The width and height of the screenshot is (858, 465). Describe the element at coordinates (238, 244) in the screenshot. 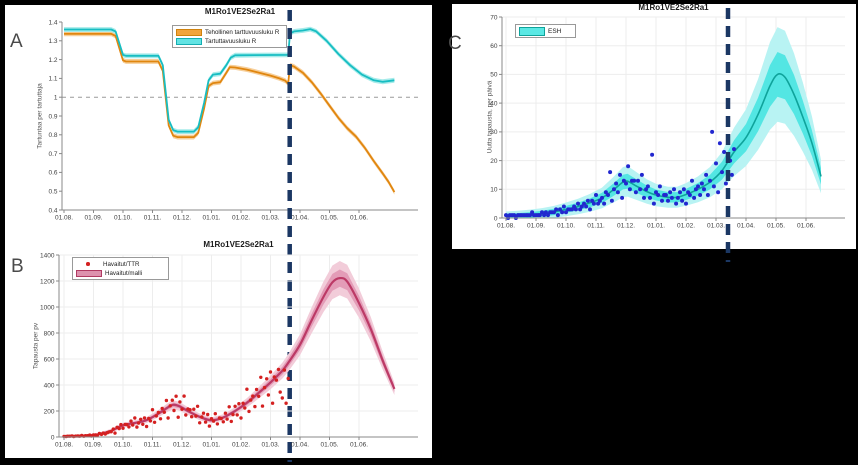

I see `chart-b-title: M1Ro1VE2Se2Ra1` at that location.